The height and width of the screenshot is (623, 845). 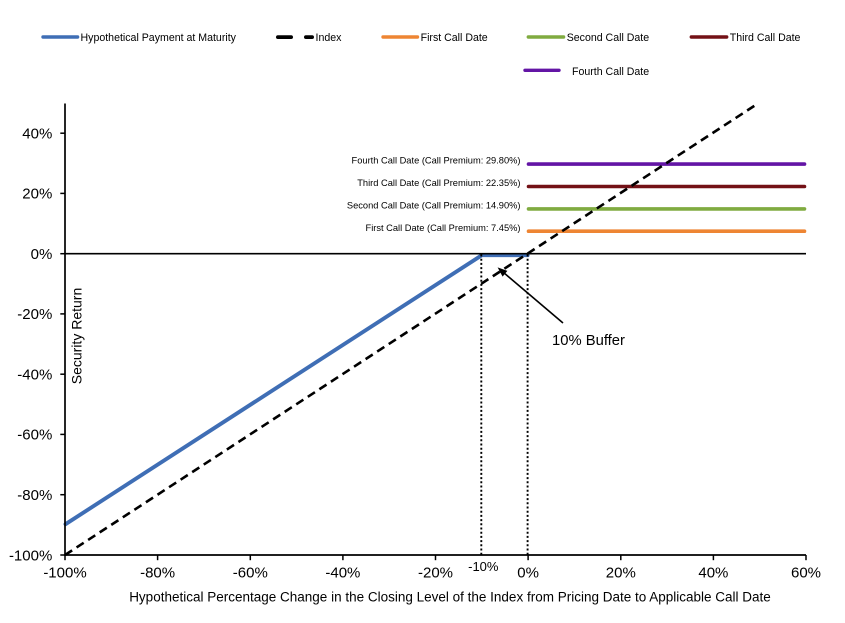 I want to click on svg-text:First Call Date (Call Premium:: First Call Date (Call Premium: 7.45%), so click(x=443, y=228).